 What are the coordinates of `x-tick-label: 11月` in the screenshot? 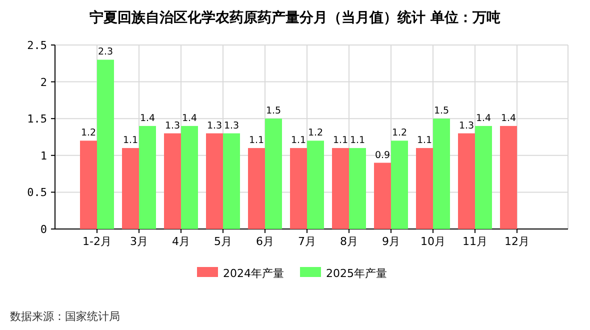 It's located at (475, 241).